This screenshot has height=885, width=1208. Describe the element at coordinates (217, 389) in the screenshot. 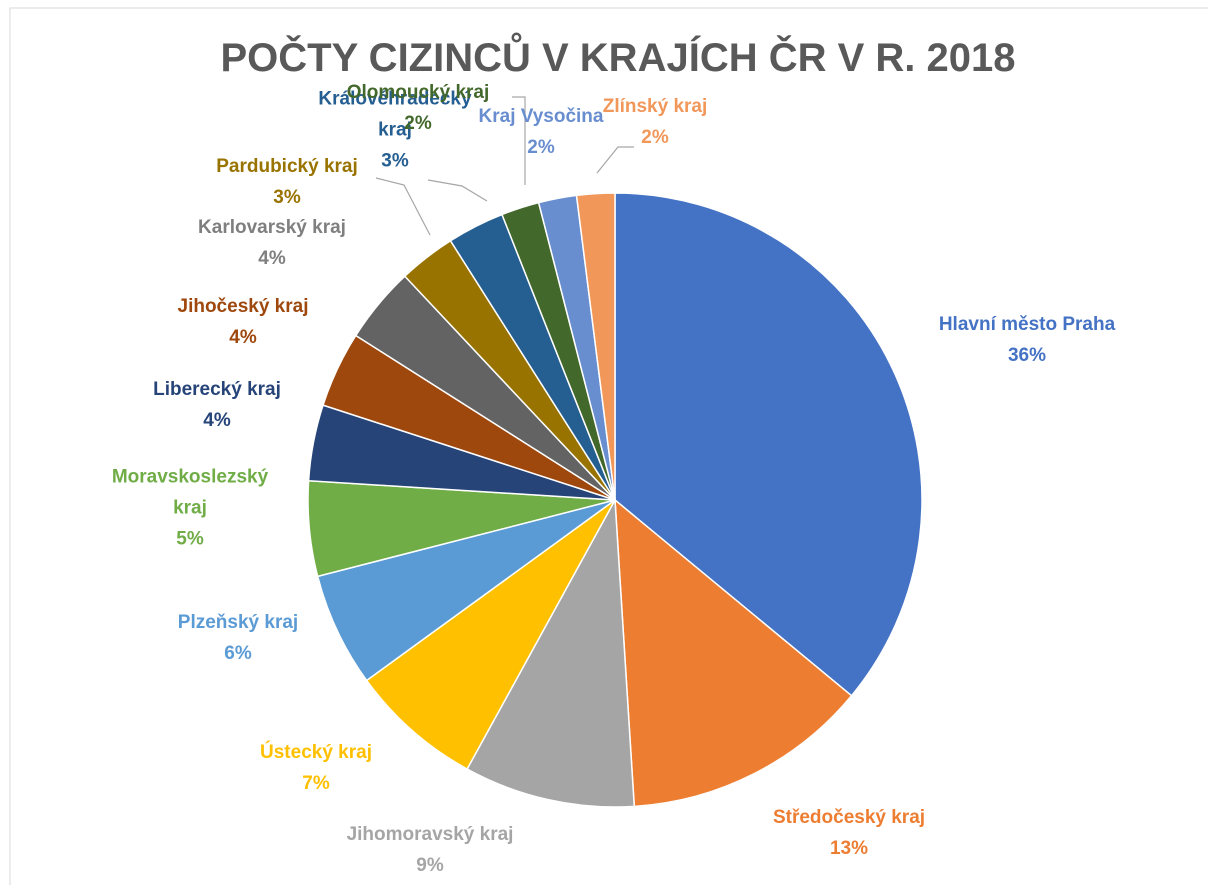

I see `label-name: Liberecký kraj` at that location.